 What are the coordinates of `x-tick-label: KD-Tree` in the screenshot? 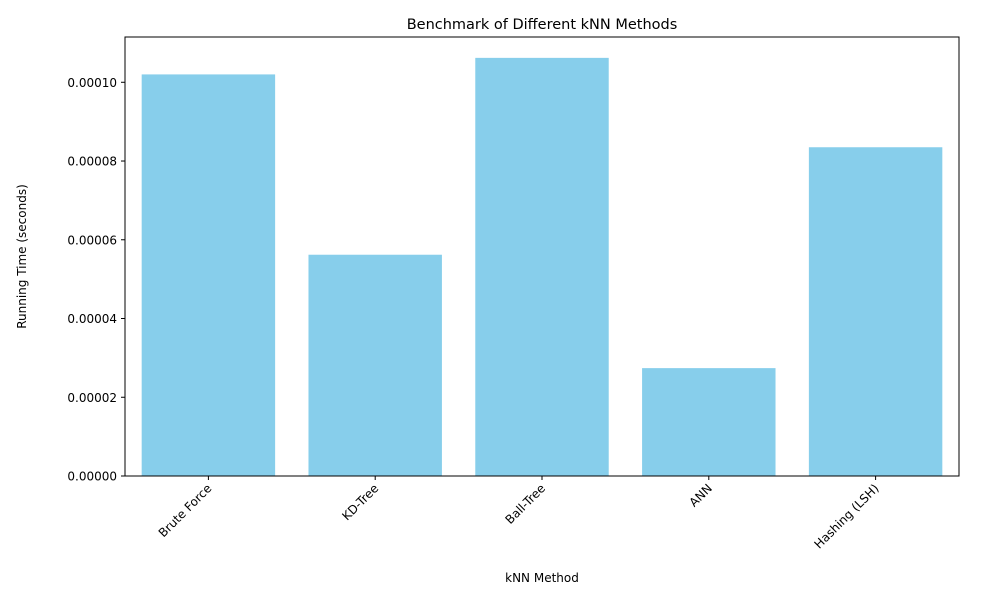 It's located at (360, 502).